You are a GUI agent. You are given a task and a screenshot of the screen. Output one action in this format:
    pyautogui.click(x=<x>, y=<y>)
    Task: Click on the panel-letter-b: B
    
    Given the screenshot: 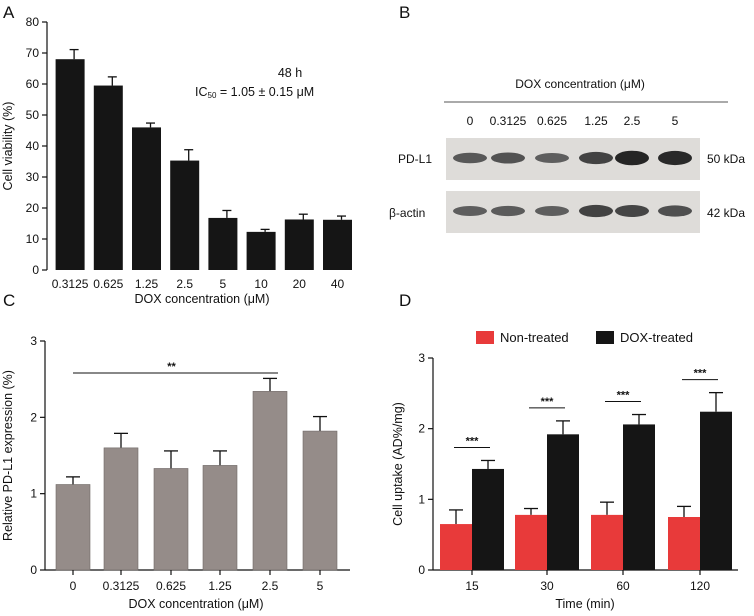 What is the action you would take?
    pyautogui.click(x=404, y=12)
    